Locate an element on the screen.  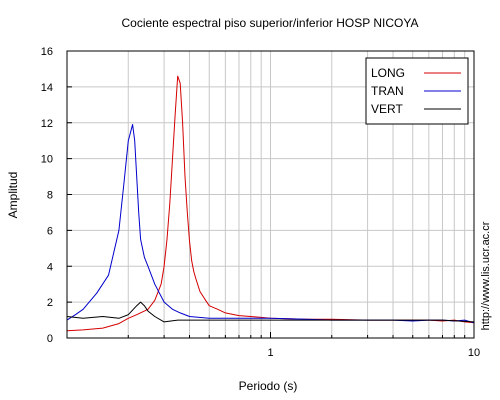
legend-label-vert: VERT is located at coordinates (387, 109).